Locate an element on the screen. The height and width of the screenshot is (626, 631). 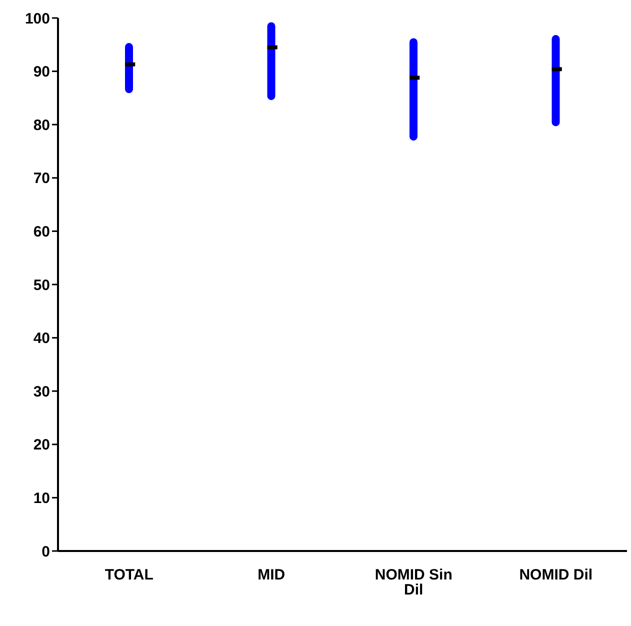
x-tick-label: TOTAL is located at coordinates (129, 575).